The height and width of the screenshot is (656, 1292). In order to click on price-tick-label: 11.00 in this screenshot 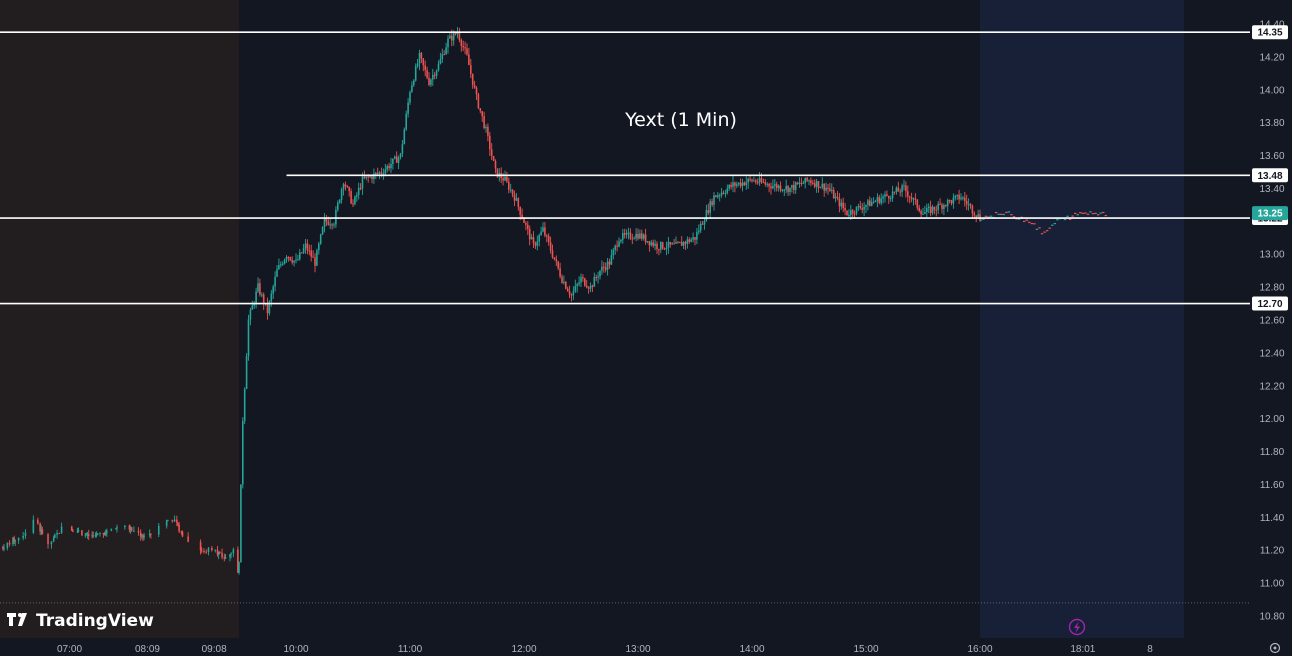, I will do `click(1272, 584)`.